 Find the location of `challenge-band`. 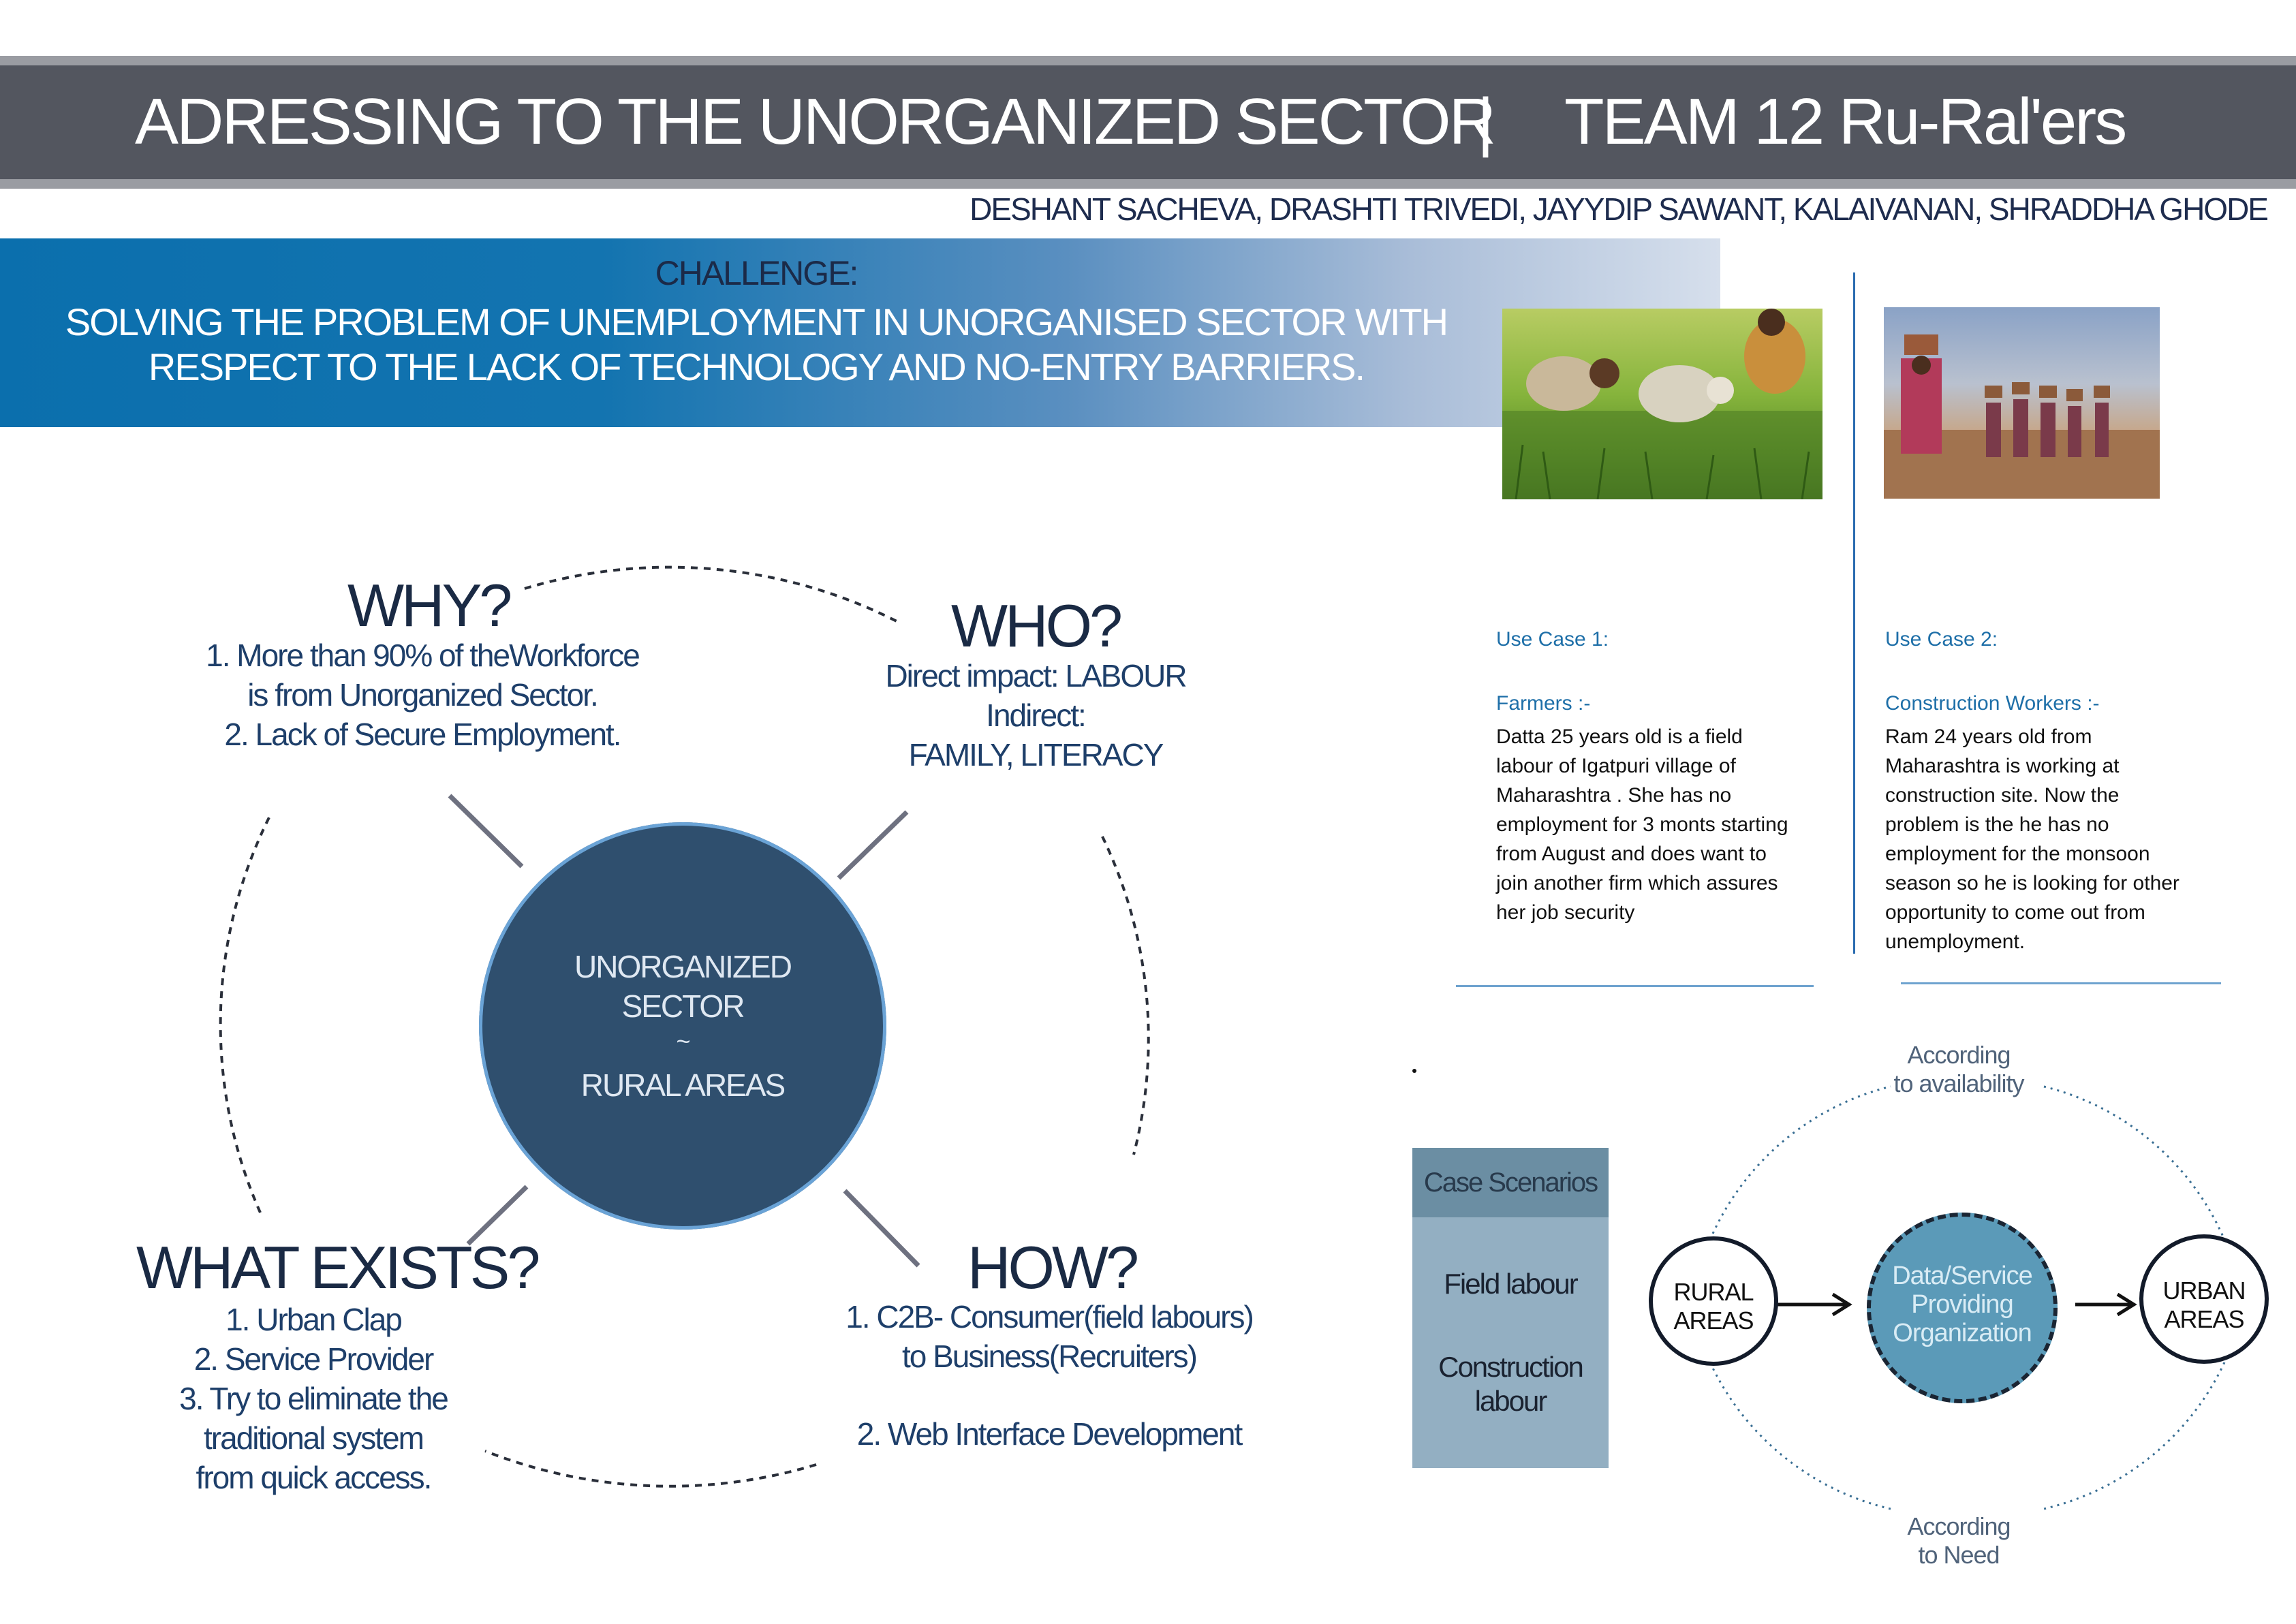

challenge-band is located at coordinates (860, 332).